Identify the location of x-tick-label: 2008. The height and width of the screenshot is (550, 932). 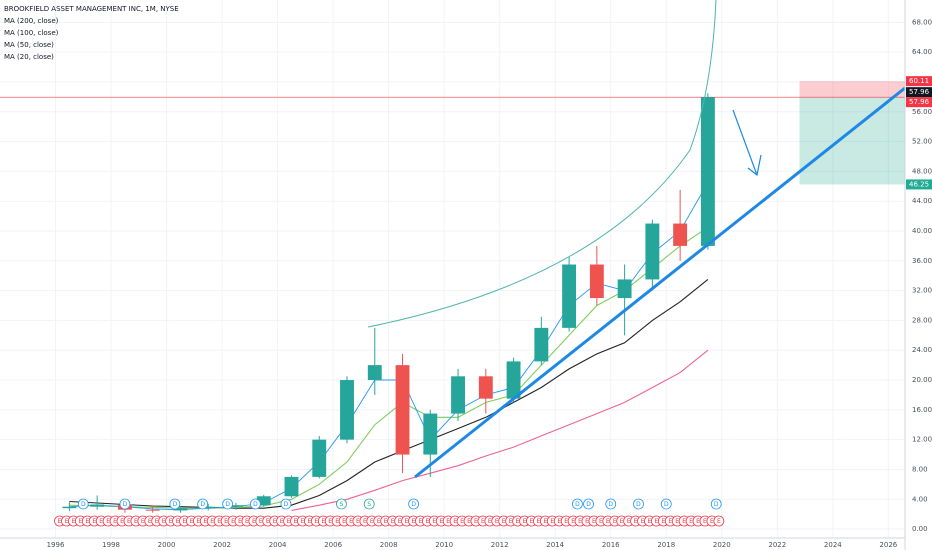
(389, 545).